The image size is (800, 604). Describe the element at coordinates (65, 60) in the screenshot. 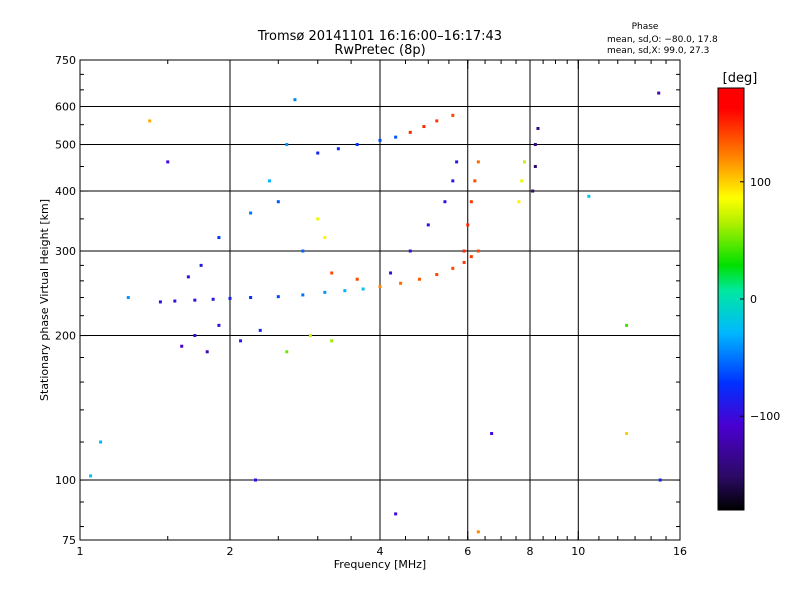

I see `y-tick-label: 750` at that location.